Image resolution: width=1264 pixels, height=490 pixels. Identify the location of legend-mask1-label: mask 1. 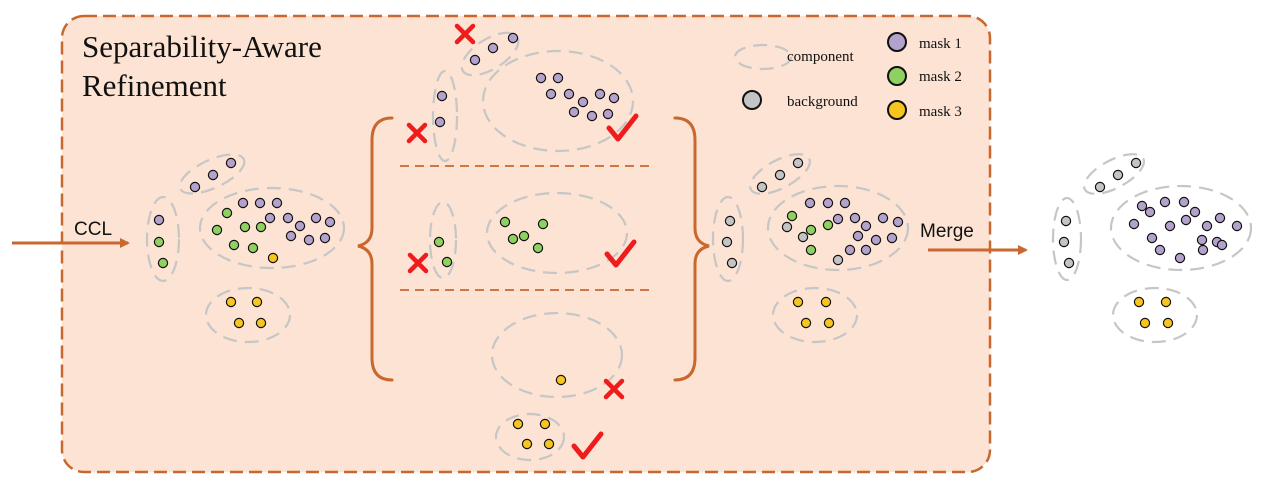
(940, 44).